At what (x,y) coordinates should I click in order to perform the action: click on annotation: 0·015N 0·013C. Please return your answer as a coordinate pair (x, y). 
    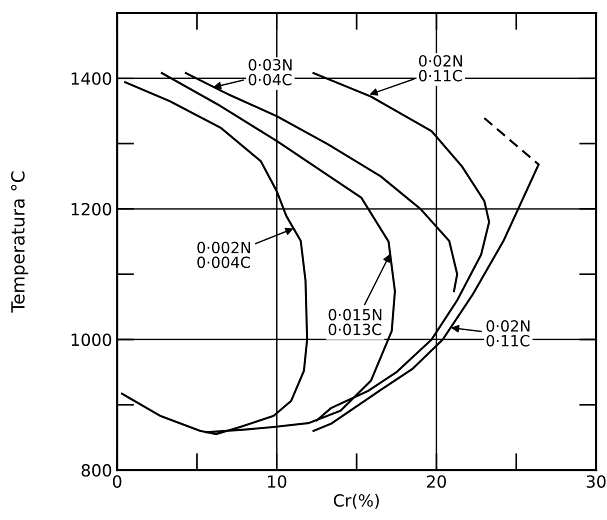
    Looking at the image, I should click on (355, 322).